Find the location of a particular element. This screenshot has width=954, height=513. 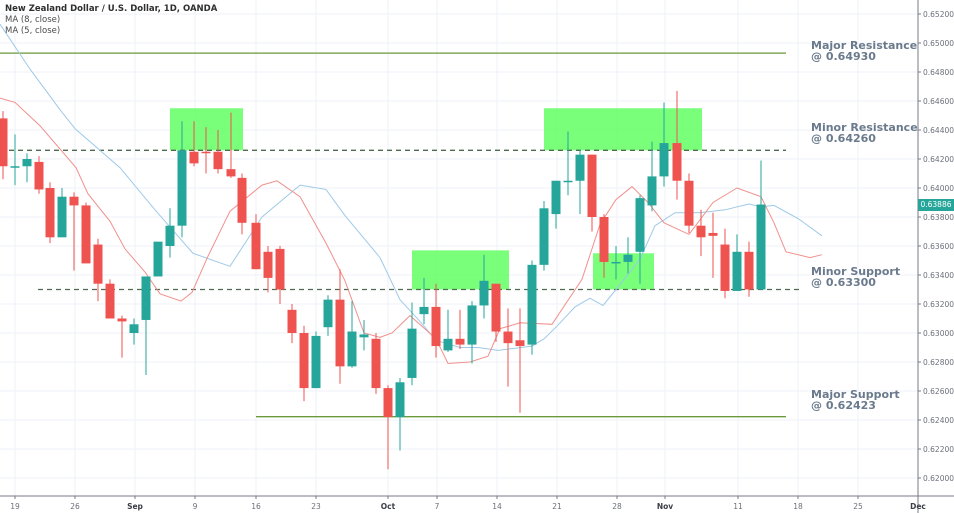

time-tick-label: 25 is located at coordinates (858, 506).